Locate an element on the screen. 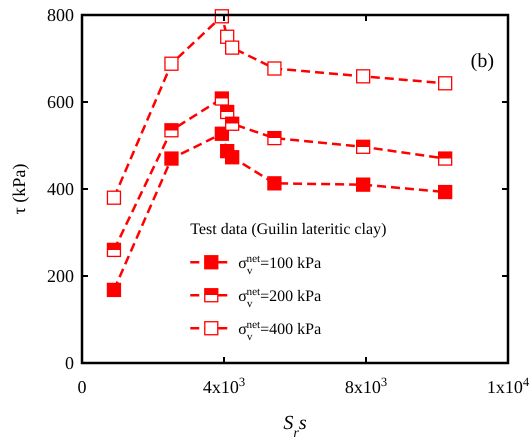 The height and width of the screenshot is (437, 532). x-tick-label: 8x10$^{3}$ is located at coordinates (366, 386).